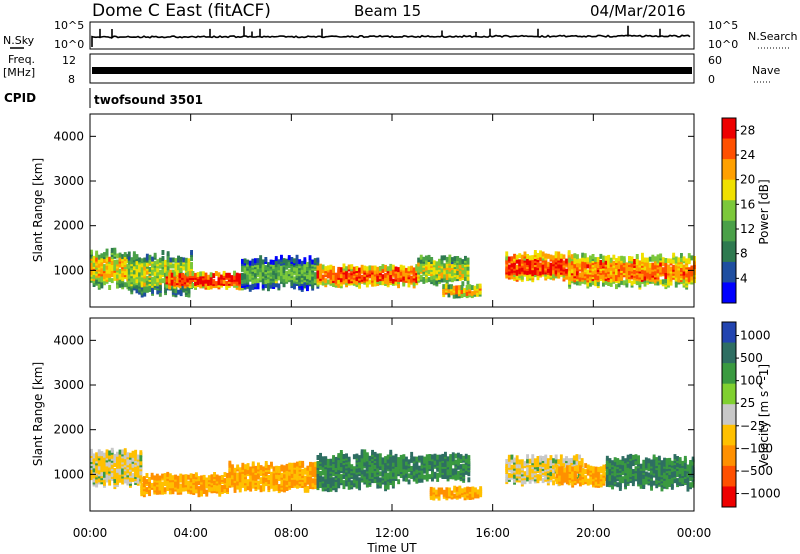  I want to click on nsky-panel: N.Sky 10^5 10^0 10^5 10^0 N.Search, so click(400, 35).